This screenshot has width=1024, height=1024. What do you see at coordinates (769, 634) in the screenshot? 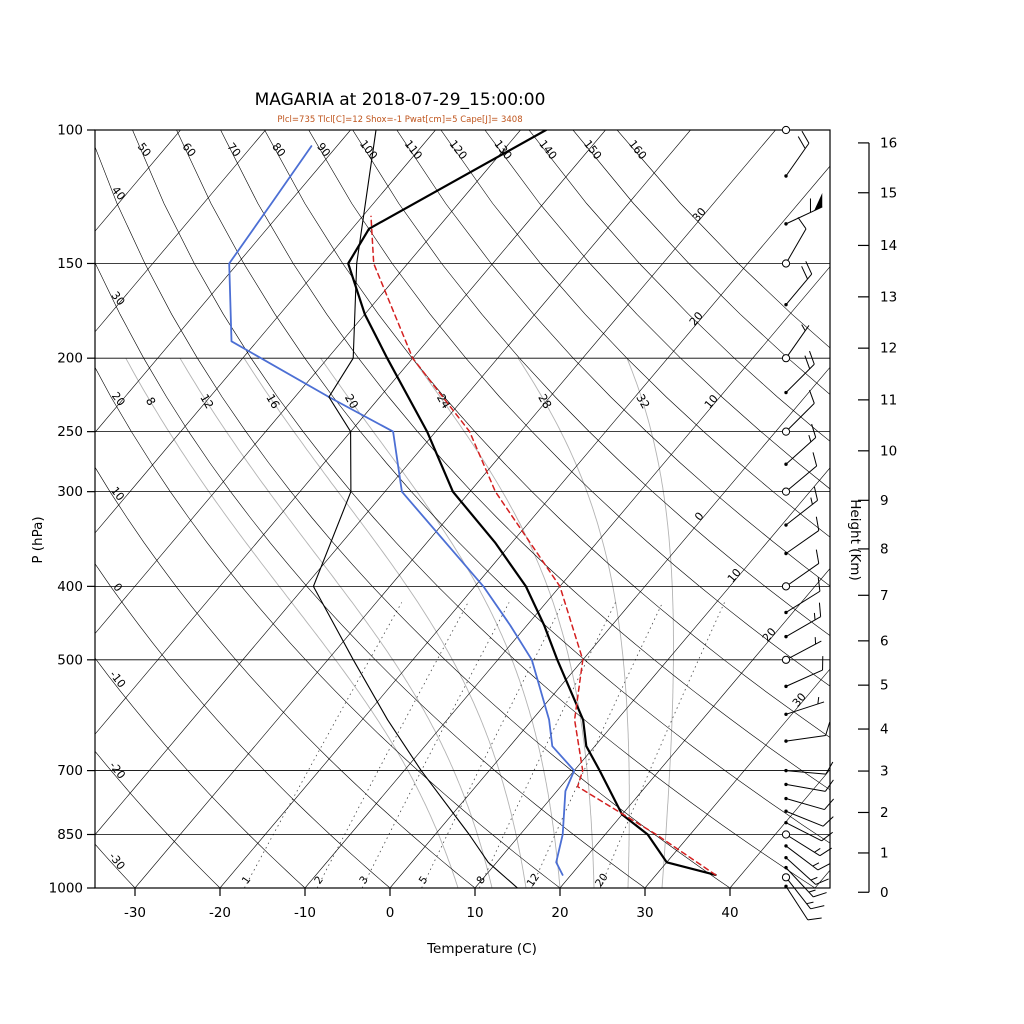
I see `isotherm-right-label: 20` at bounding box center [769, 634].